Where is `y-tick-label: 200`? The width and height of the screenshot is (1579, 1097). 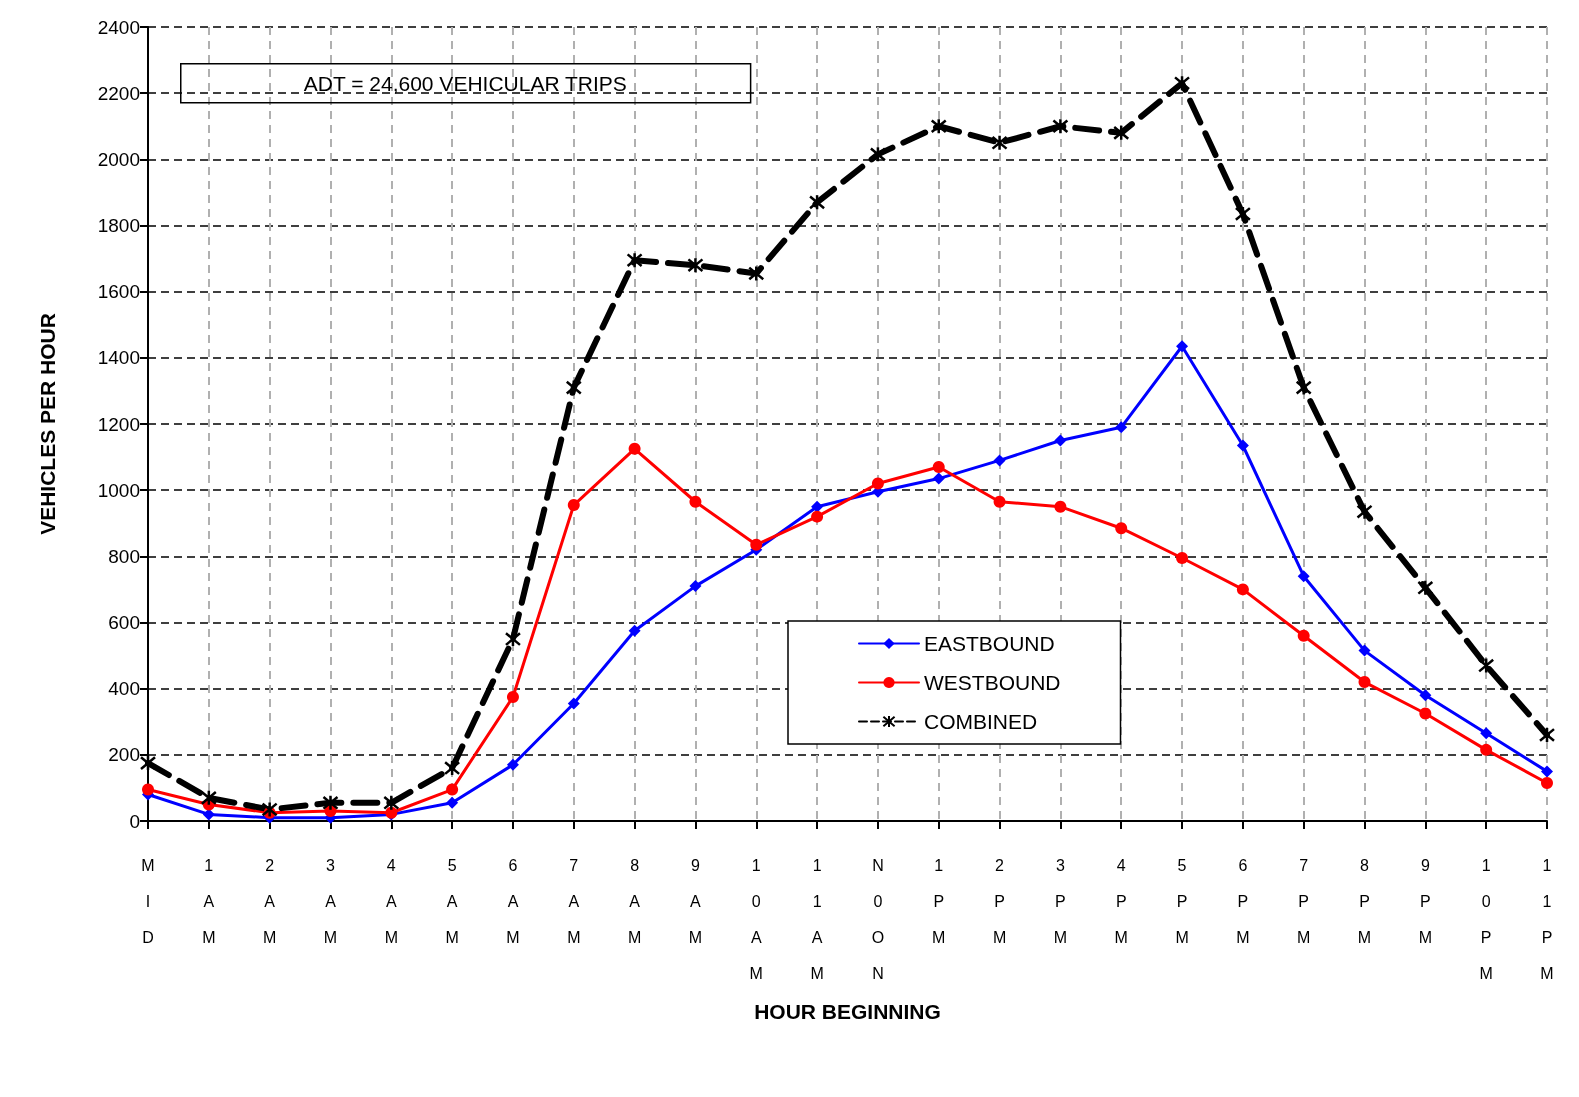 y-tick-label: 200 is located at coordinates (124, 755).